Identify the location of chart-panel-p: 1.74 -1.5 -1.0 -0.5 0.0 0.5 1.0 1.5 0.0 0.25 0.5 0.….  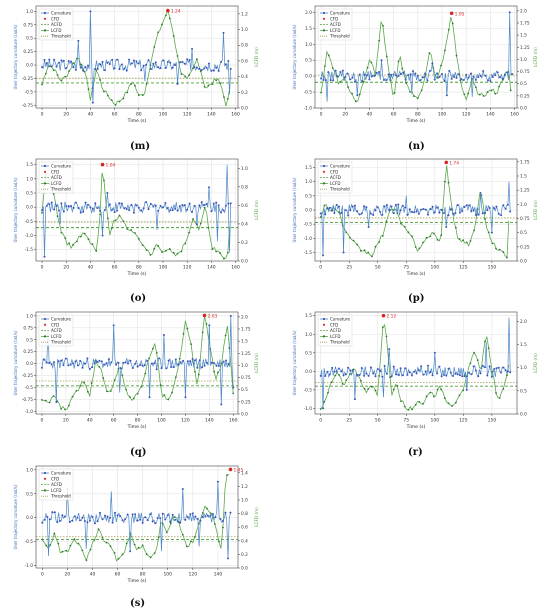
(414, 219).